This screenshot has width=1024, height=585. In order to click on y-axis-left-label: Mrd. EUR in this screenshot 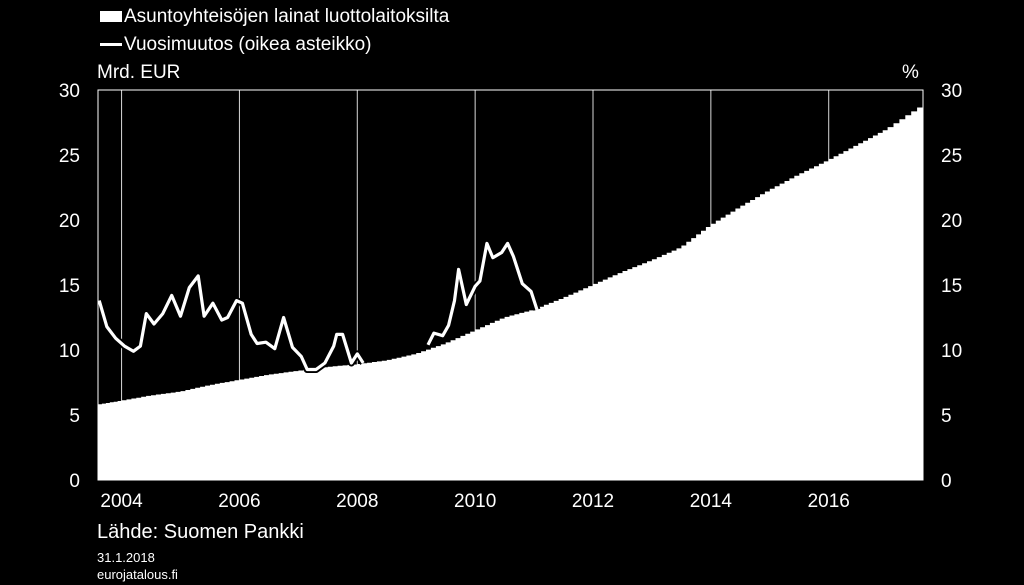, I will do `click(138, 73)`.